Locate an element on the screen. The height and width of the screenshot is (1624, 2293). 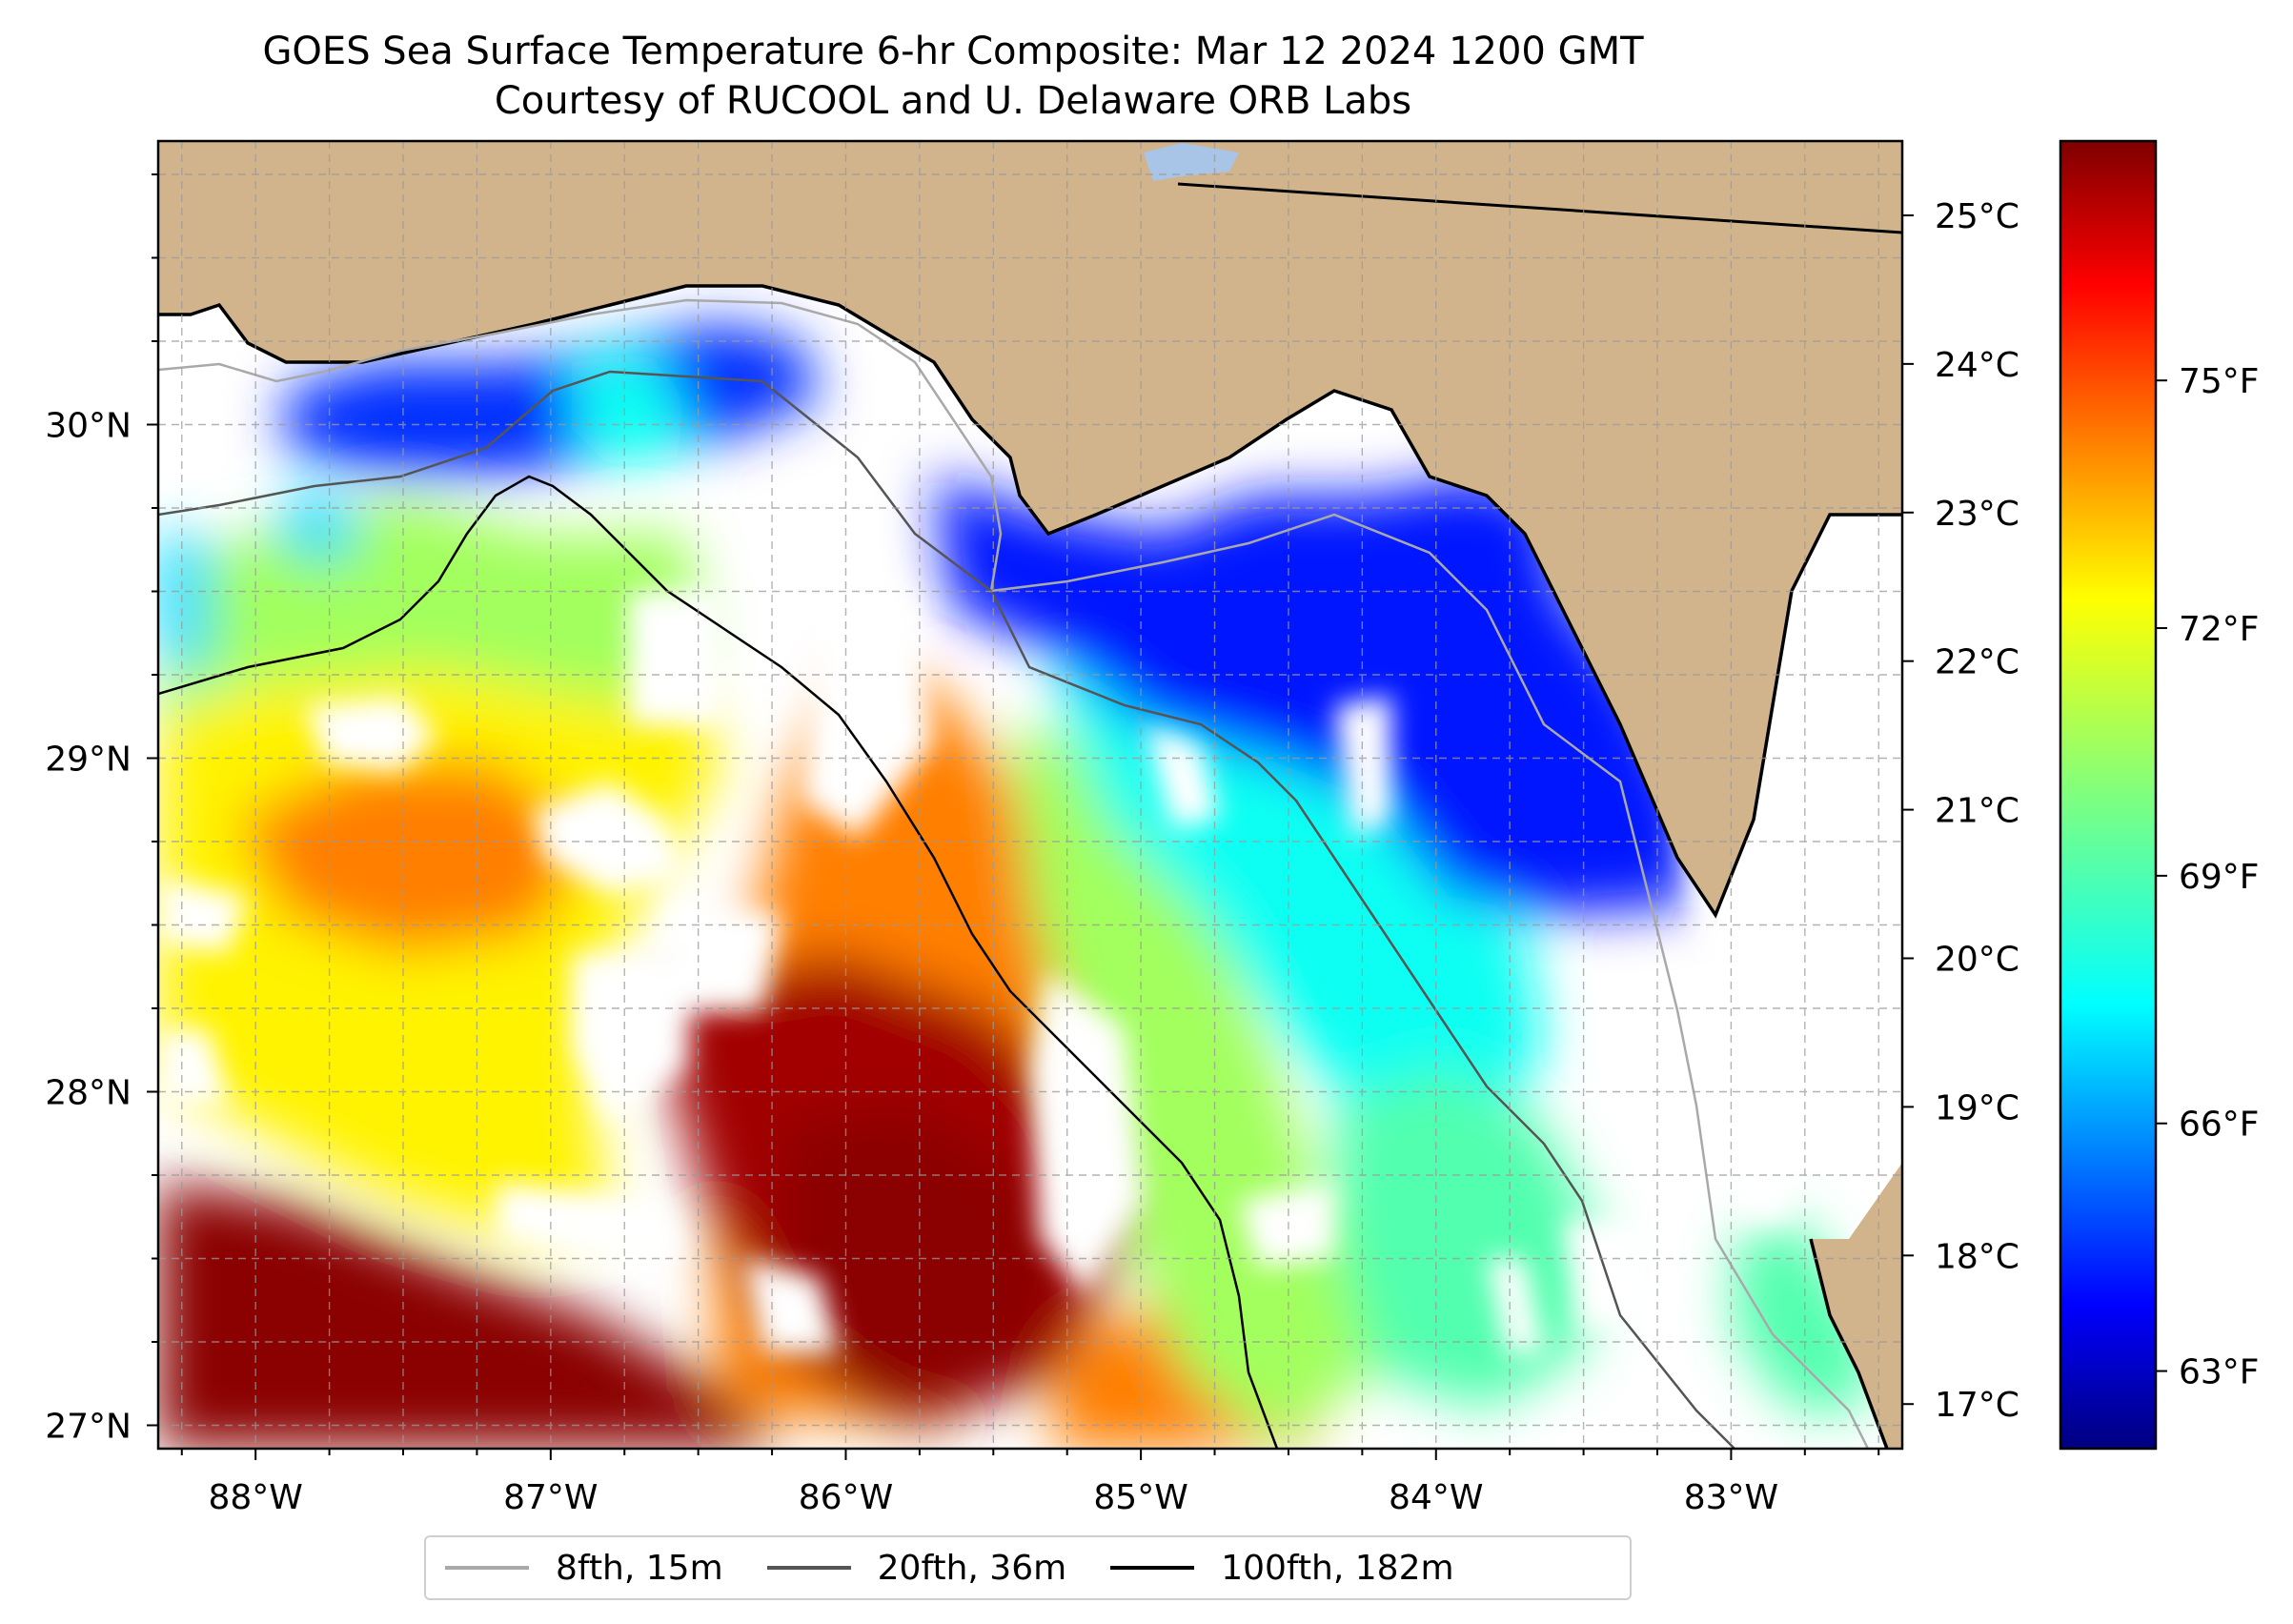
legend-item: 100fth, 182m is located at coordinates (1282, 1568).